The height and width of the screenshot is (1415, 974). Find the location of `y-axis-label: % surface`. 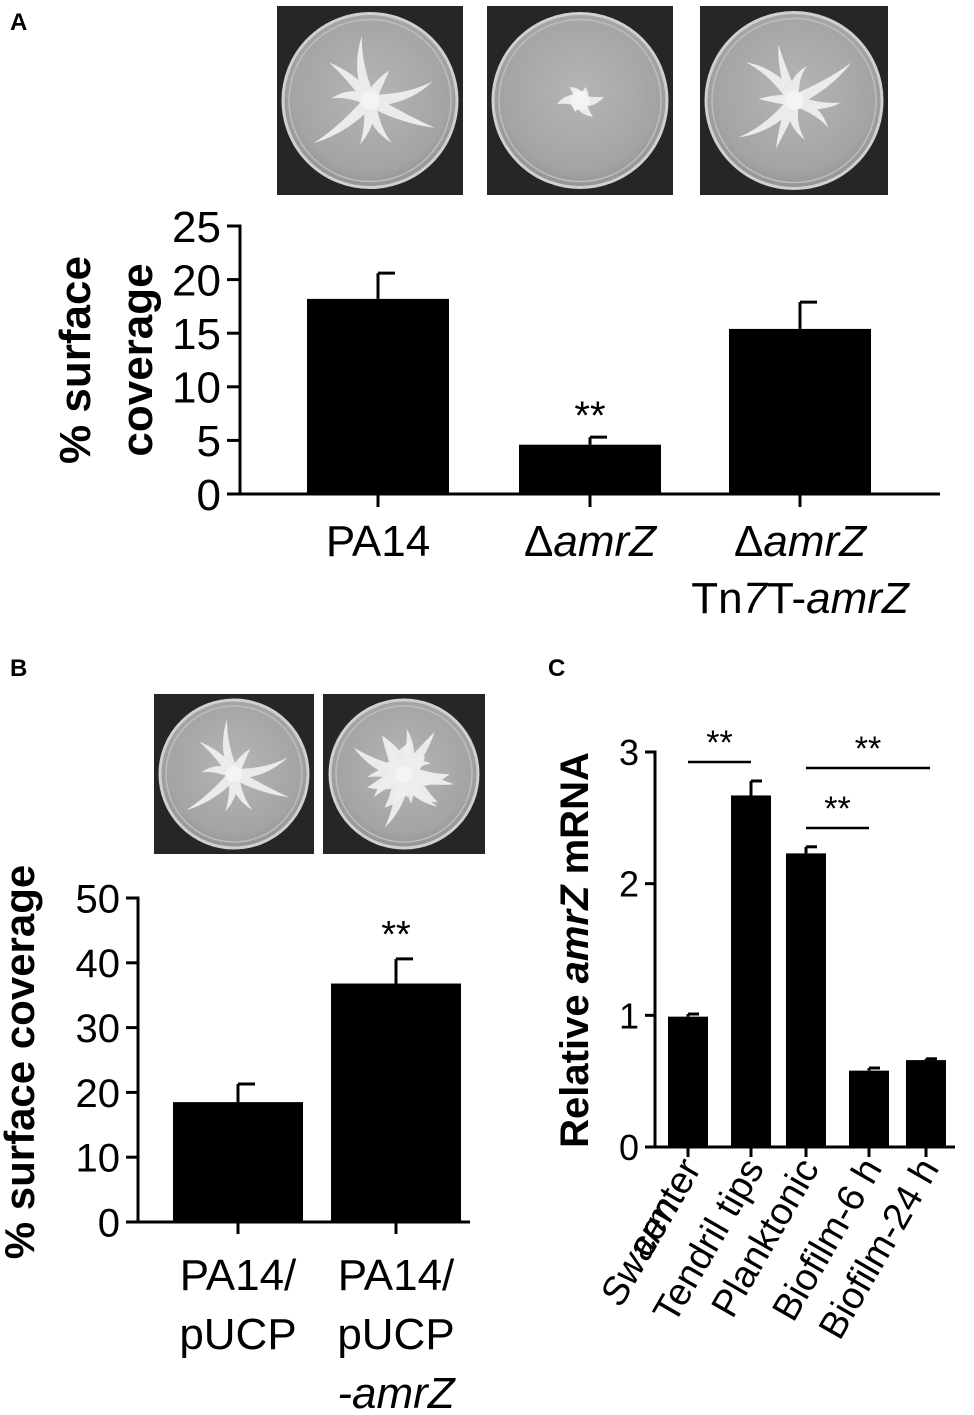

y-axis-label: % surface is located at coordinates (75, 360).